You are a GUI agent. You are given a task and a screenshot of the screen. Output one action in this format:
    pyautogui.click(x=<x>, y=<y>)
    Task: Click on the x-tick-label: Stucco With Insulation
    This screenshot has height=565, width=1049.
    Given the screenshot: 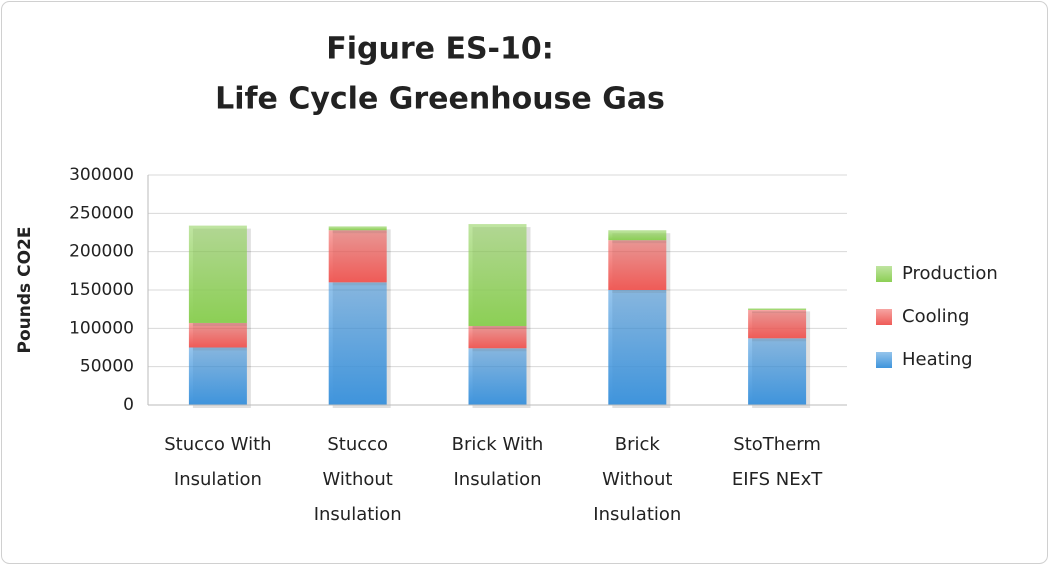 What is the action you would take?
    pyautogui.click(x=217, y=462)
    